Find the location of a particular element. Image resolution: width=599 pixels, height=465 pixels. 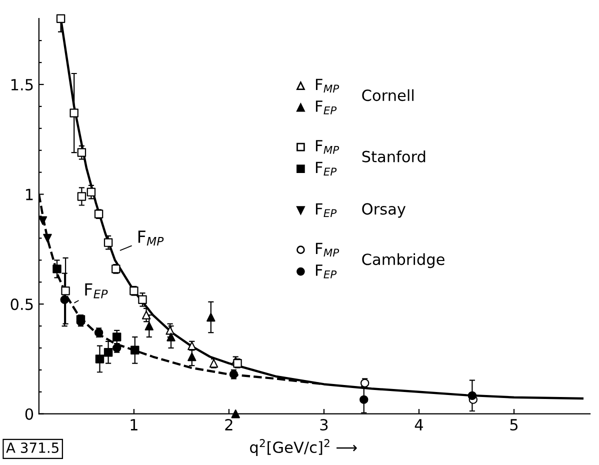

y-tick-label: 0 is located at coordinates (29, 414).